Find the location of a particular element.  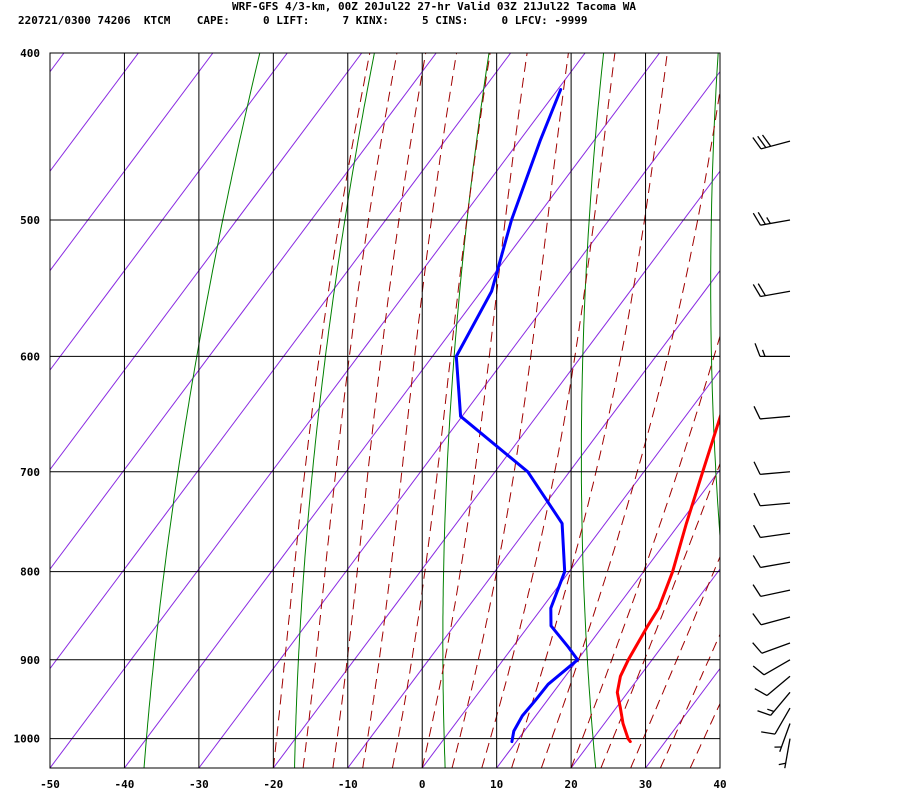

wind-barbs is located at coordinates (771, 451).